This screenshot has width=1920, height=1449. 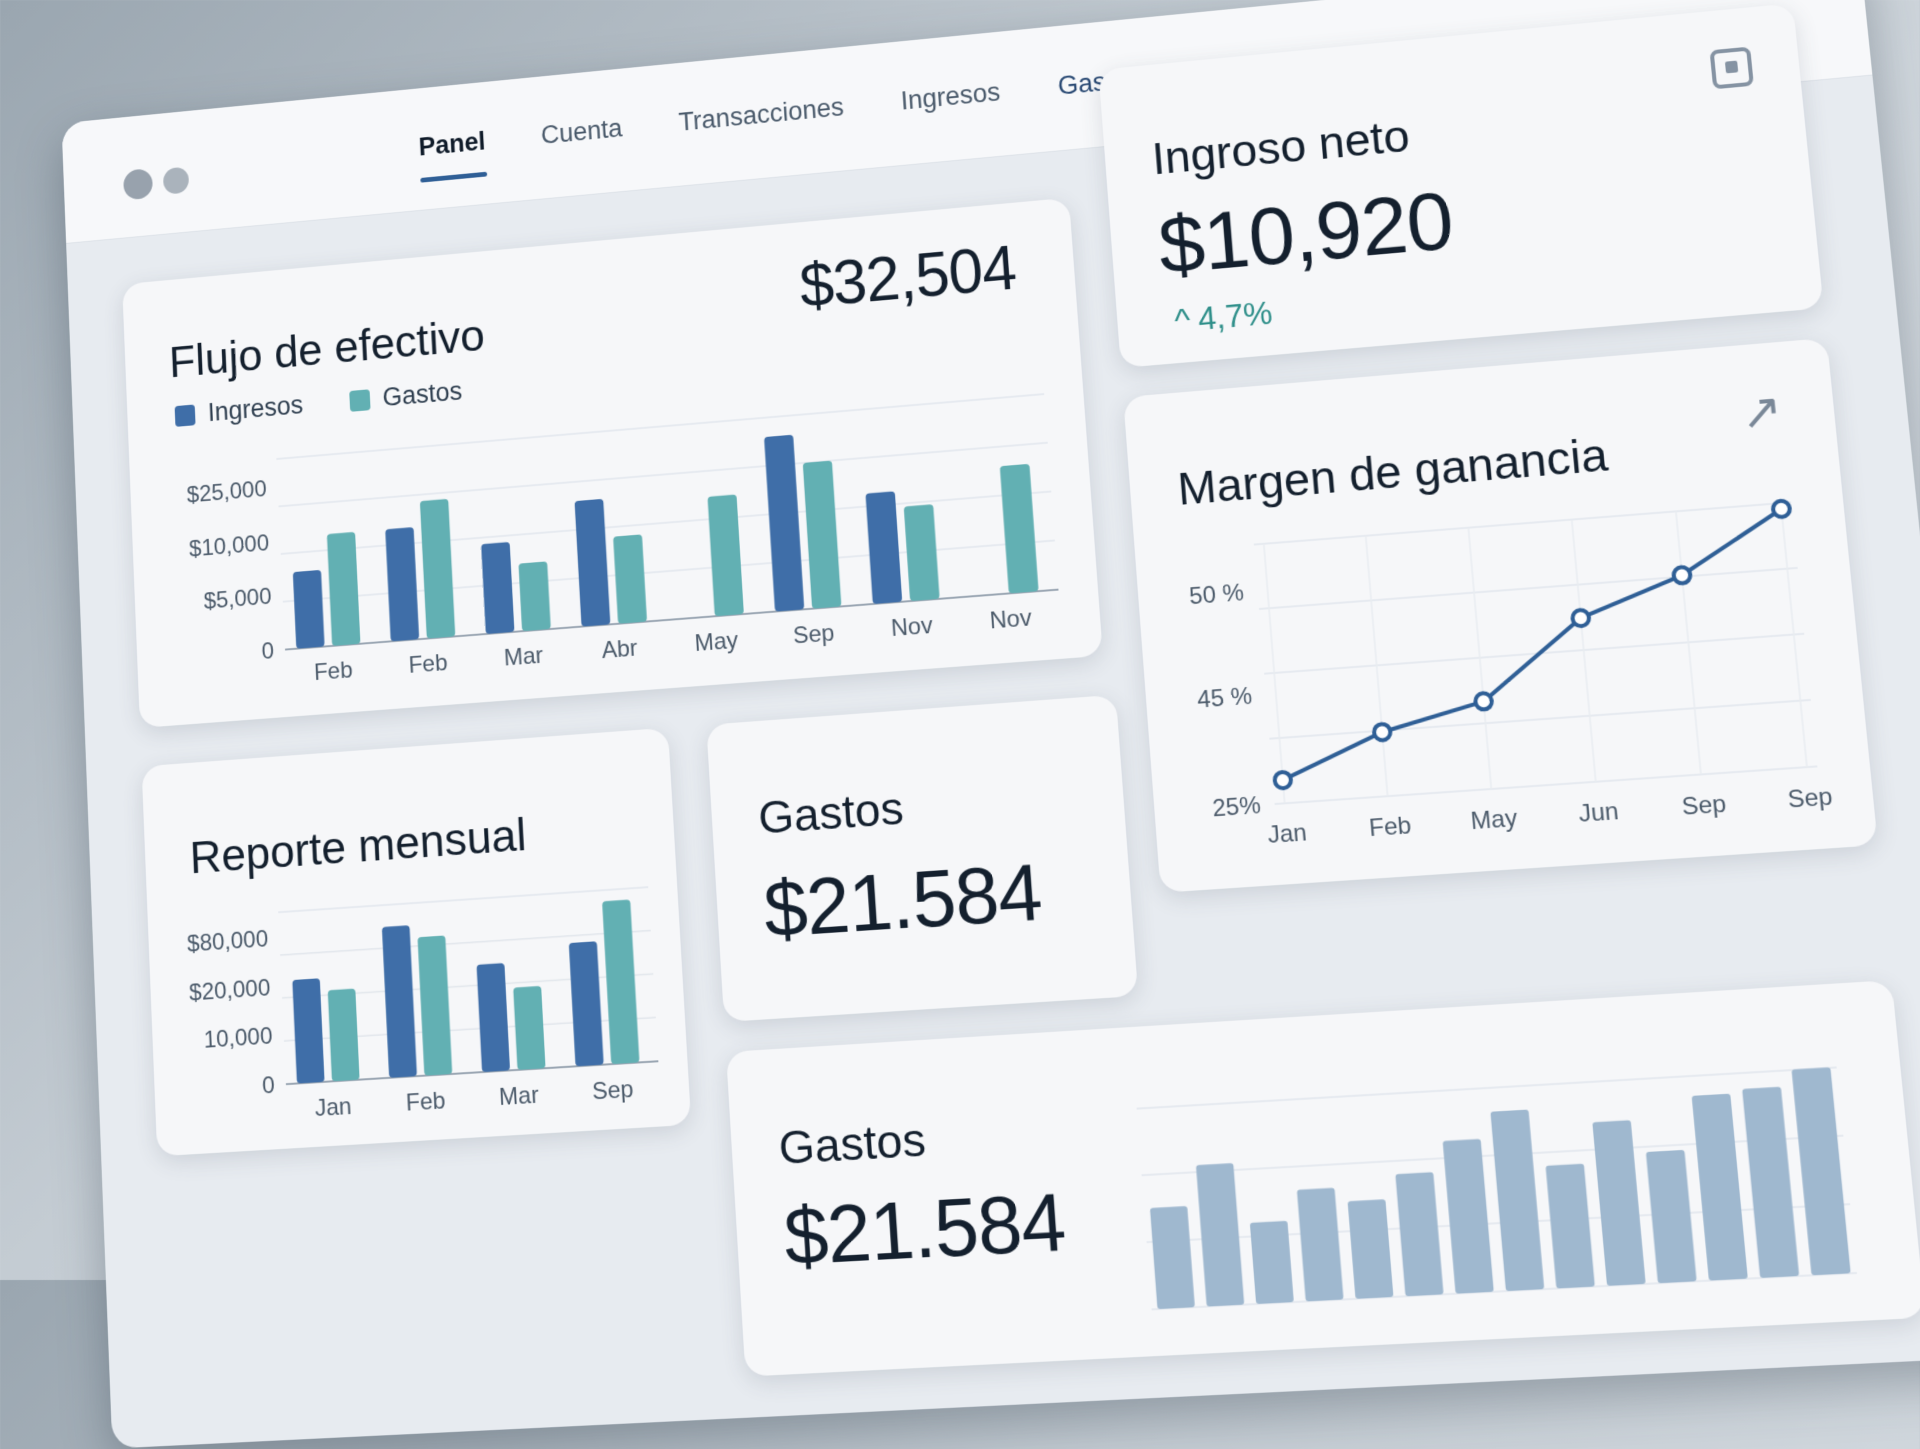 I want to click on y-tick-label: $5,000, so click(x=237, y=599).